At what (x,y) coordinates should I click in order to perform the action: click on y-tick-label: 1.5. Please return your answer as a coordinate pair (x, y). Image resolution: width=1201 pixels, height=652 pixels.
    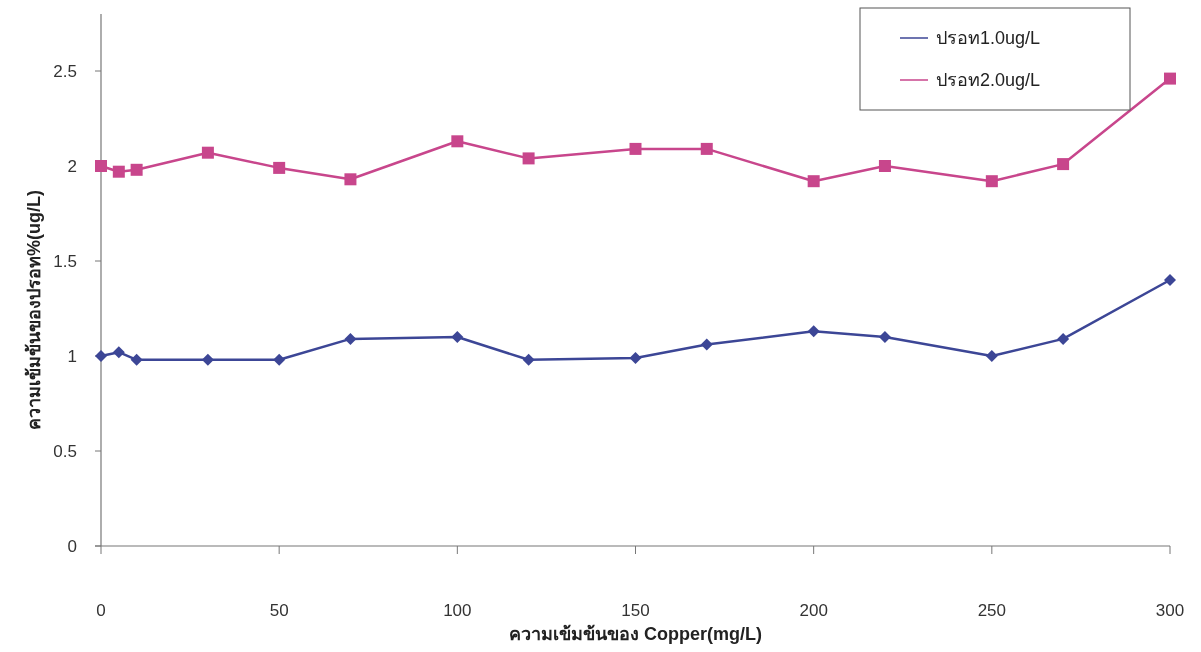
    Looking at the image, I should click on (65, 261).